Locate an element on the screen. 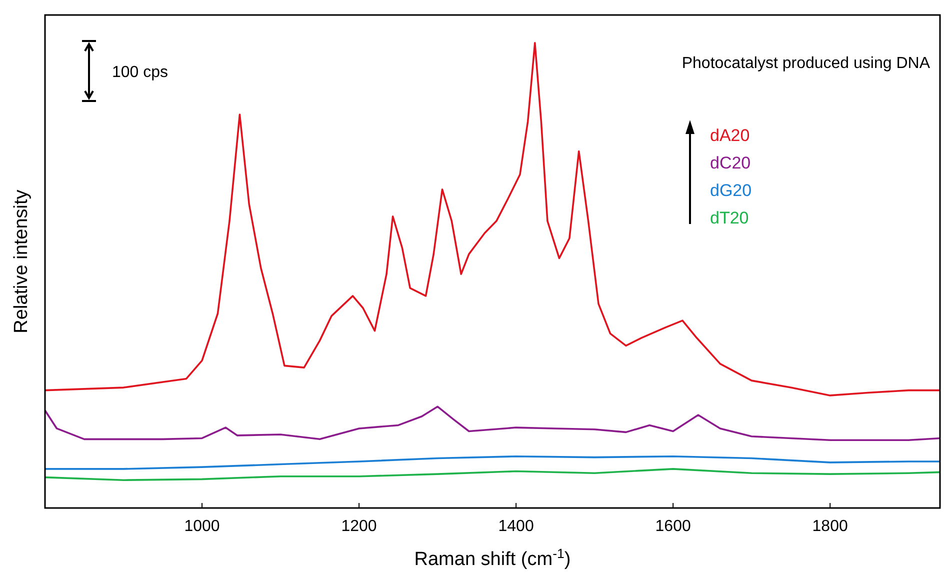 This screenshot has height=579, width=944. text: dT20 is located at coordinates (729, 218).